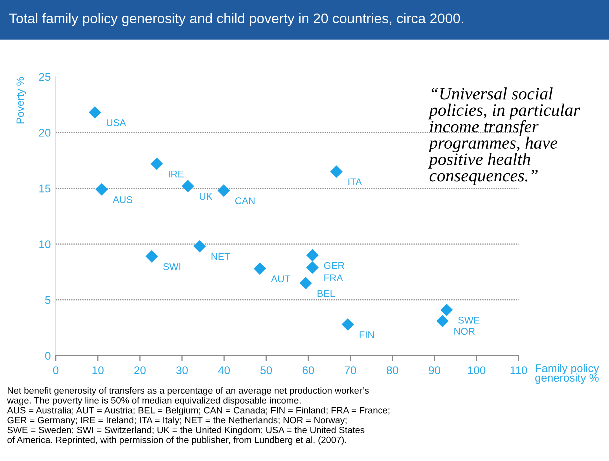 Image resolution: width=609 pixels, height=461 pixels. Describe the element at coordinates (519, 370) in the screenshot. I see `x-tick-label: 110` at that location.